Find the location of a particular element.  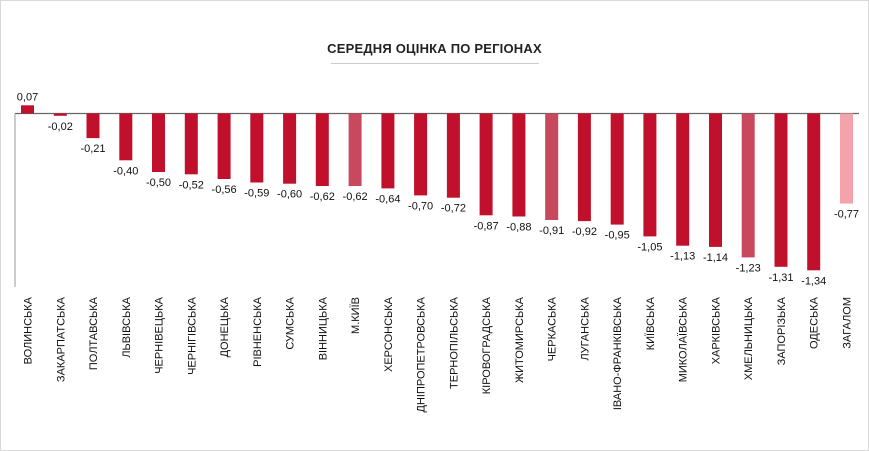

category-tick-label: КИЇВСЬКА is located at coordinates (651, 323).